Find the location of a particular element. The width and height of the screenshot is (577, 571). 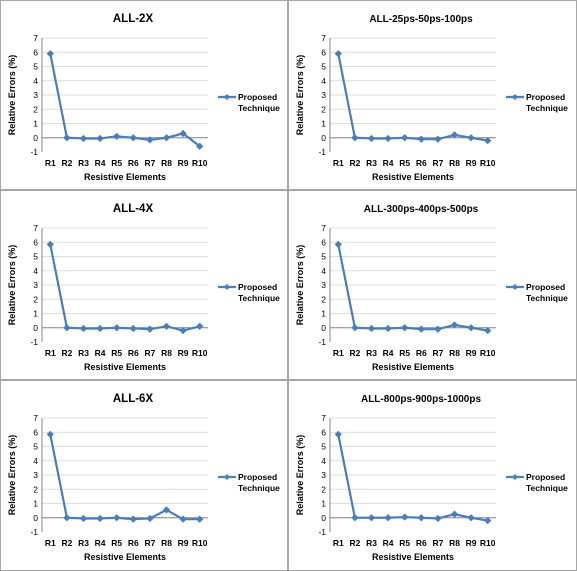

chart-title: ALL-300ps-400ps-500ps is located at coordinates (421, 209).